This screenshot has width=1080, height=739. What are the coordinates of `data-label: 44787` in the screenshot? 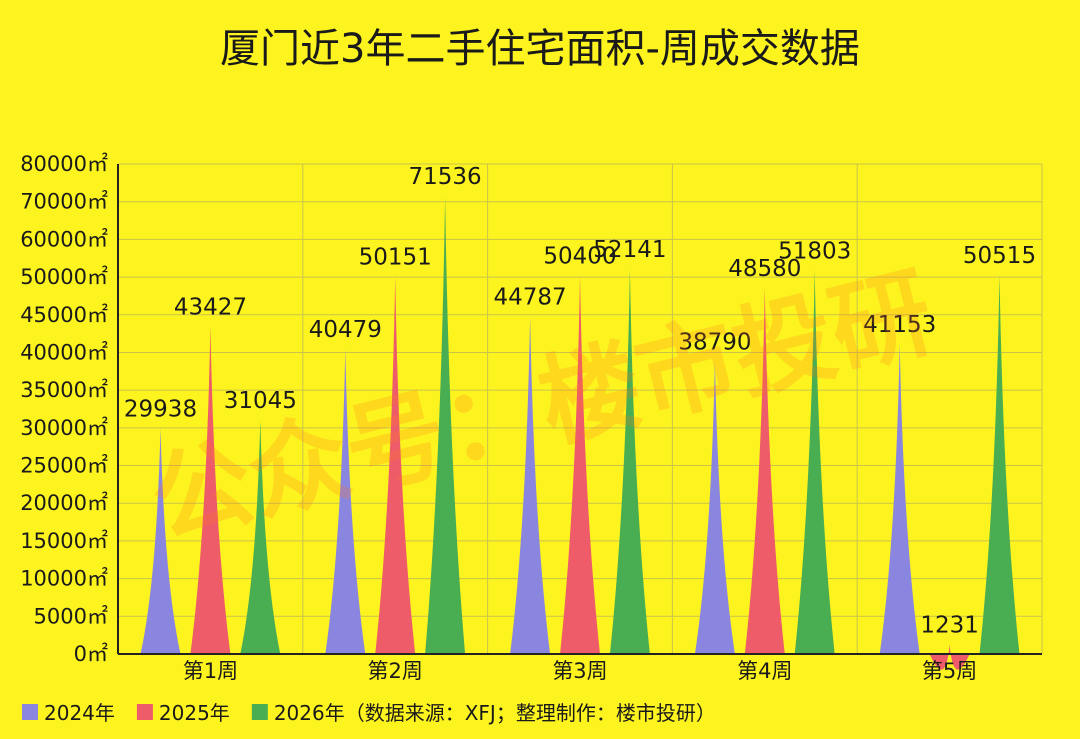 It's located at (530, 297).